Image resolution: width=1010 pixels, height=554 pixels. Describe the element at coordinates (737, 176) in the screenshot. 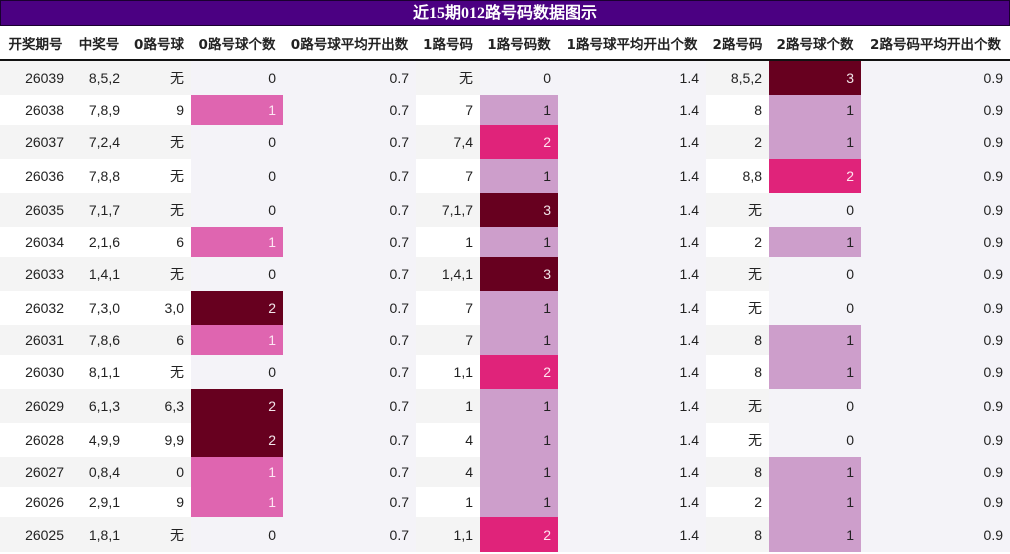

I see `road2-numbers-cell: 8,8` at that location.